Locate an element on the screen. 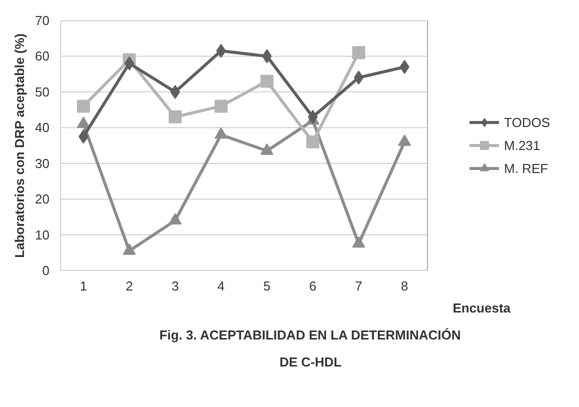 This screenshot has width=579, height=407. legend-label: M.231 is located at coordinates (522, 145).